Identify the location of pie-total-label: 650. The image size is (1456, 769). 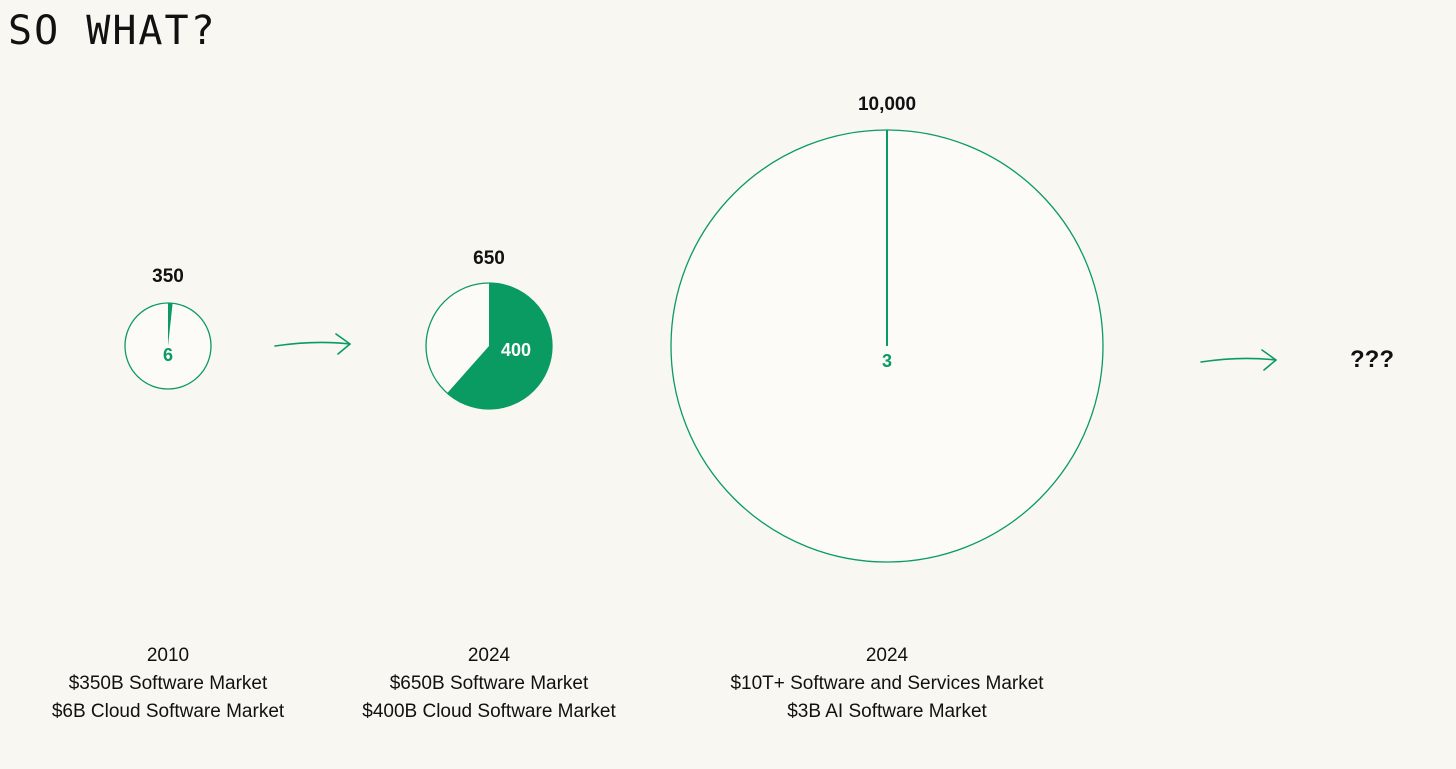
(489, 258).